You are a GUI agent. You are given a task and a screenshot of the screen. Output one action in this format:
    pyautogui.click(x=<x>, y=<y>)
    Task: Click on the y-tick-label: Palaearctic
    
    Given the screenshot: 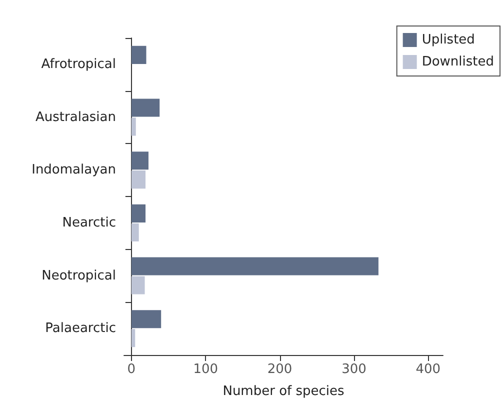 What is the action you would take?
    pyautogui.click(x=80, y=328)
    